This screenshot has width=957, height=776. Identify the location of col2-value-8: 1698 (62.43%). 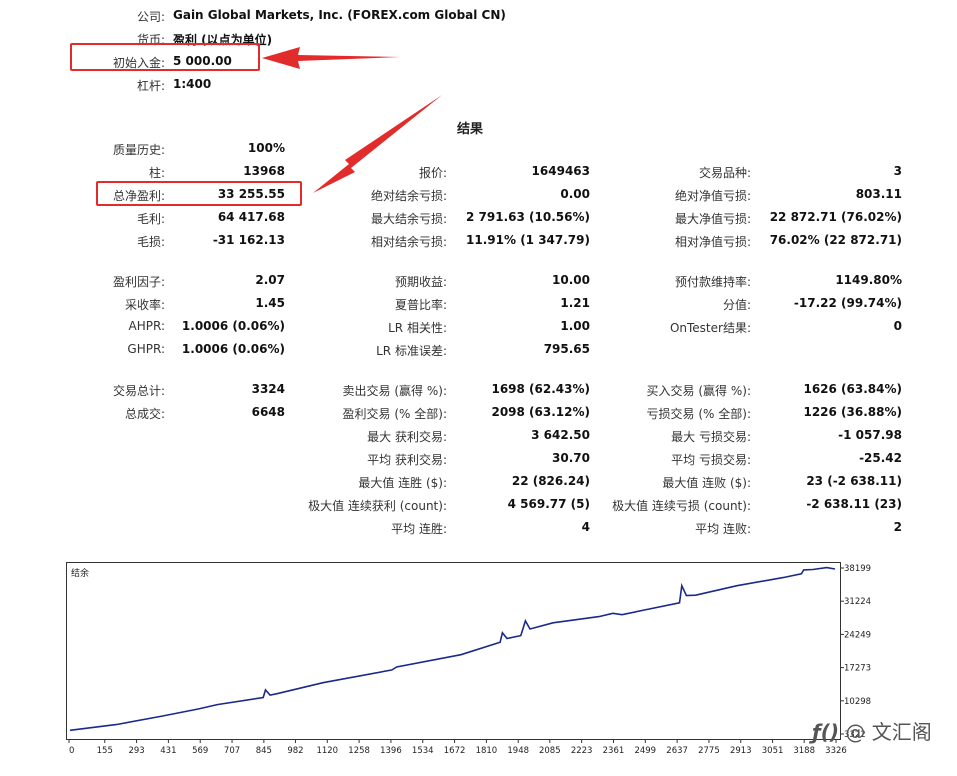
(540, 389).